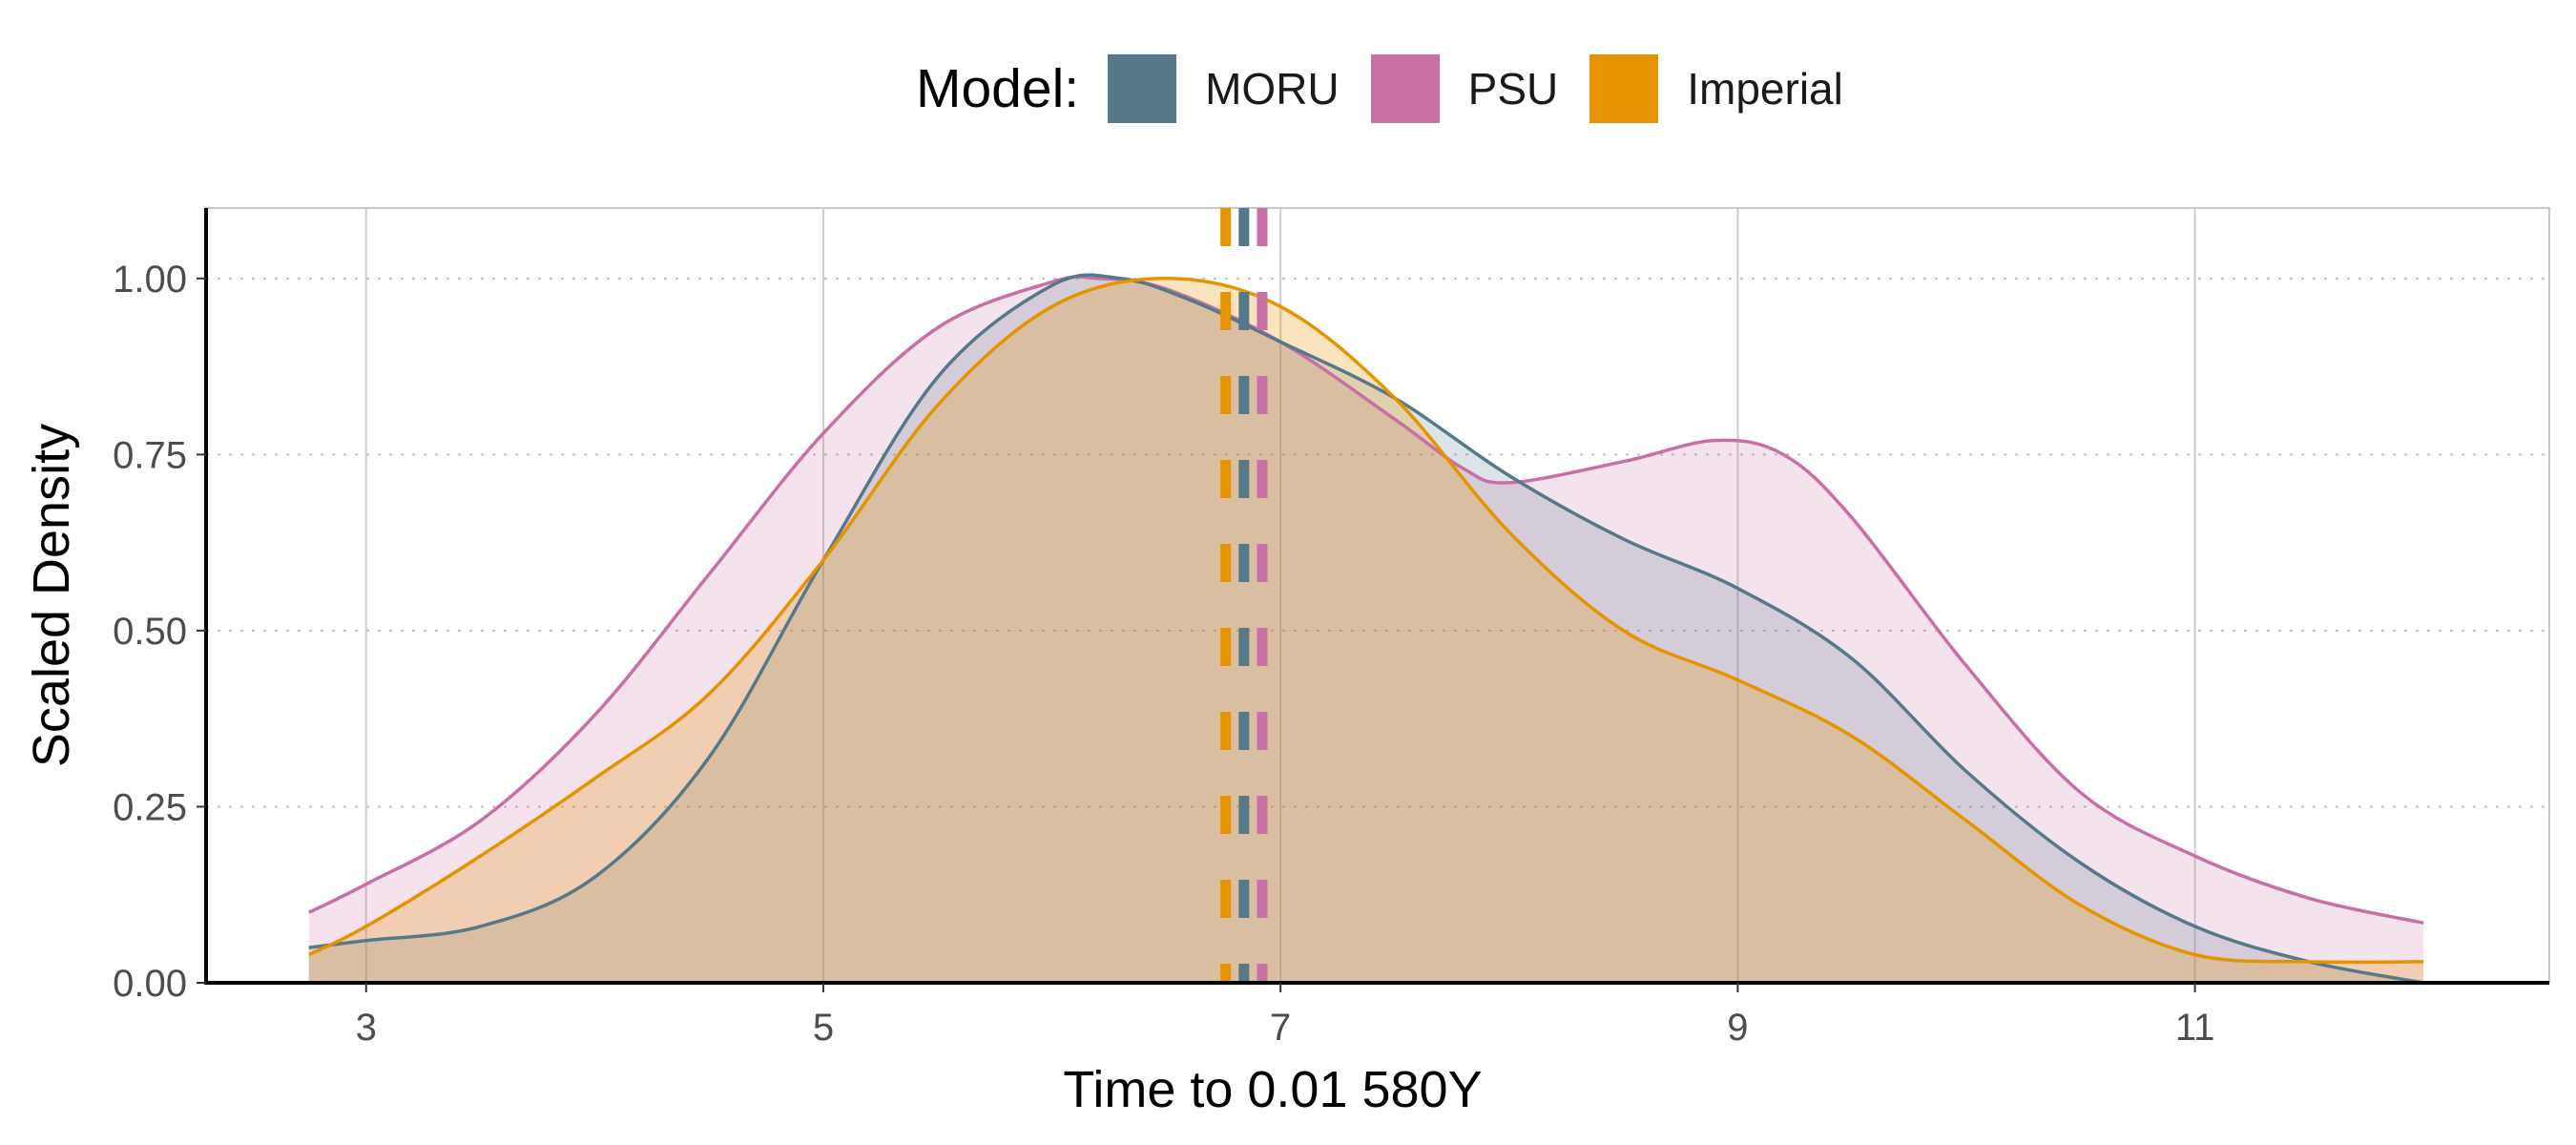 The width and height of the screenshot is (2576, 1145). Describe the element at coordinates (51, 596) in the screenshot. I see `y-axis-title: Scaled Density` at that location.